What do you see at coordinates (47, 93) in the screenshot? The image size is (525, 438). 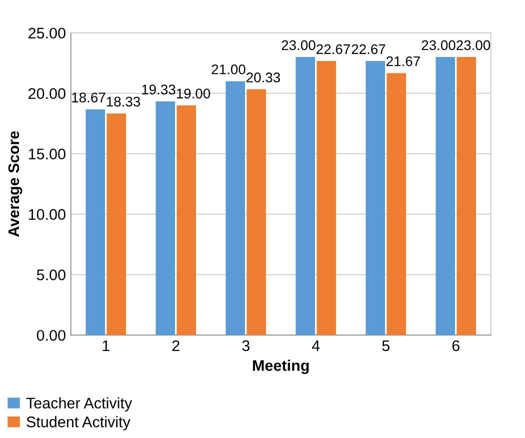 I see `y-tick-label: 20.00` at bounding box center [47, 93].